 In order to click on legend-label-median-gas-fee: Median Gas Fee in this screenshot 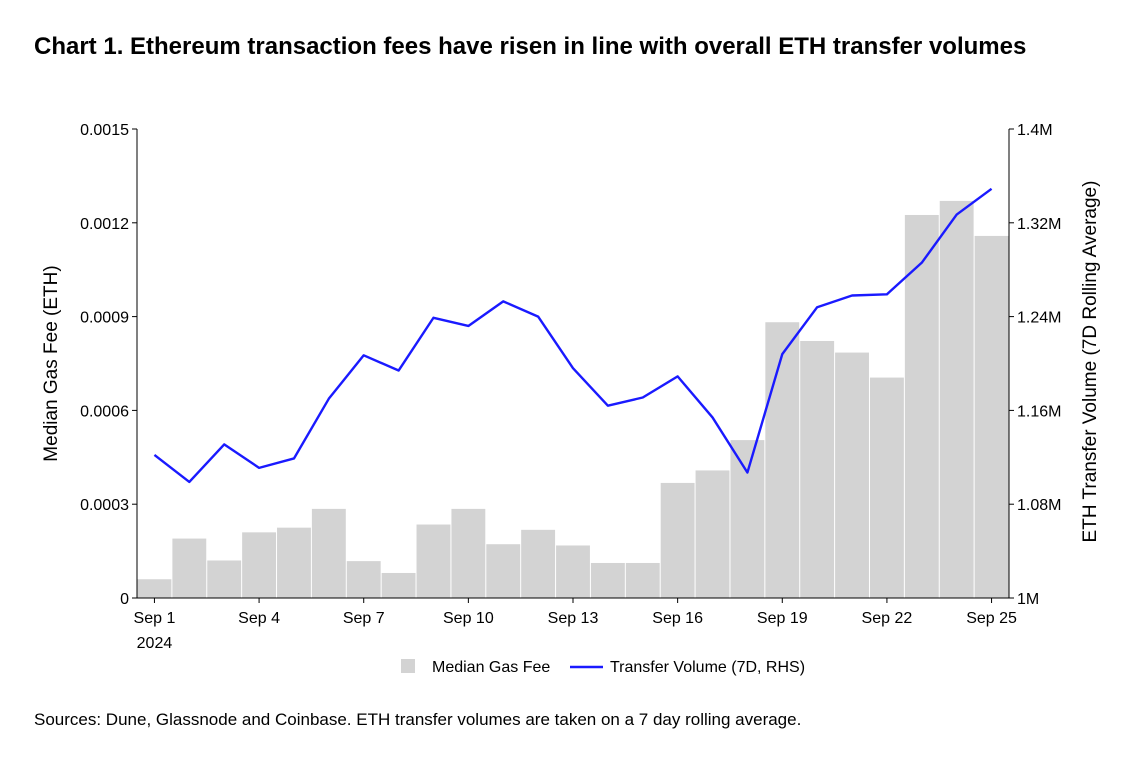, I will do `click(491, 667)`.